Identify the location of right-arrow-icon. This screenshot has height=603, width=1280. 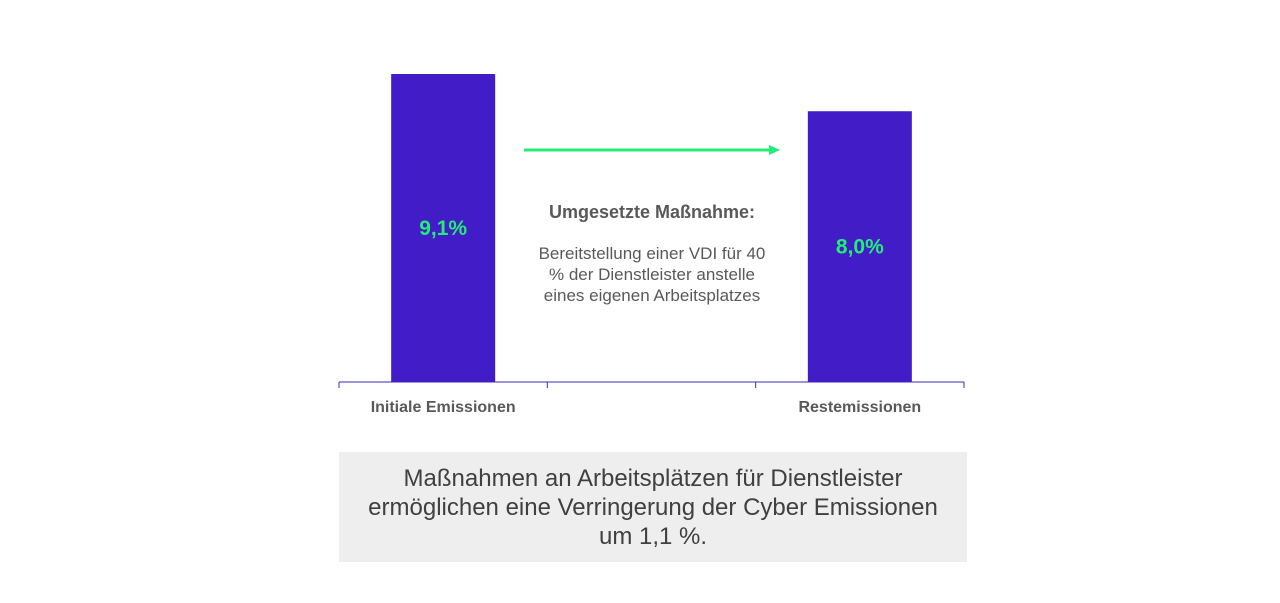
(652, 150).